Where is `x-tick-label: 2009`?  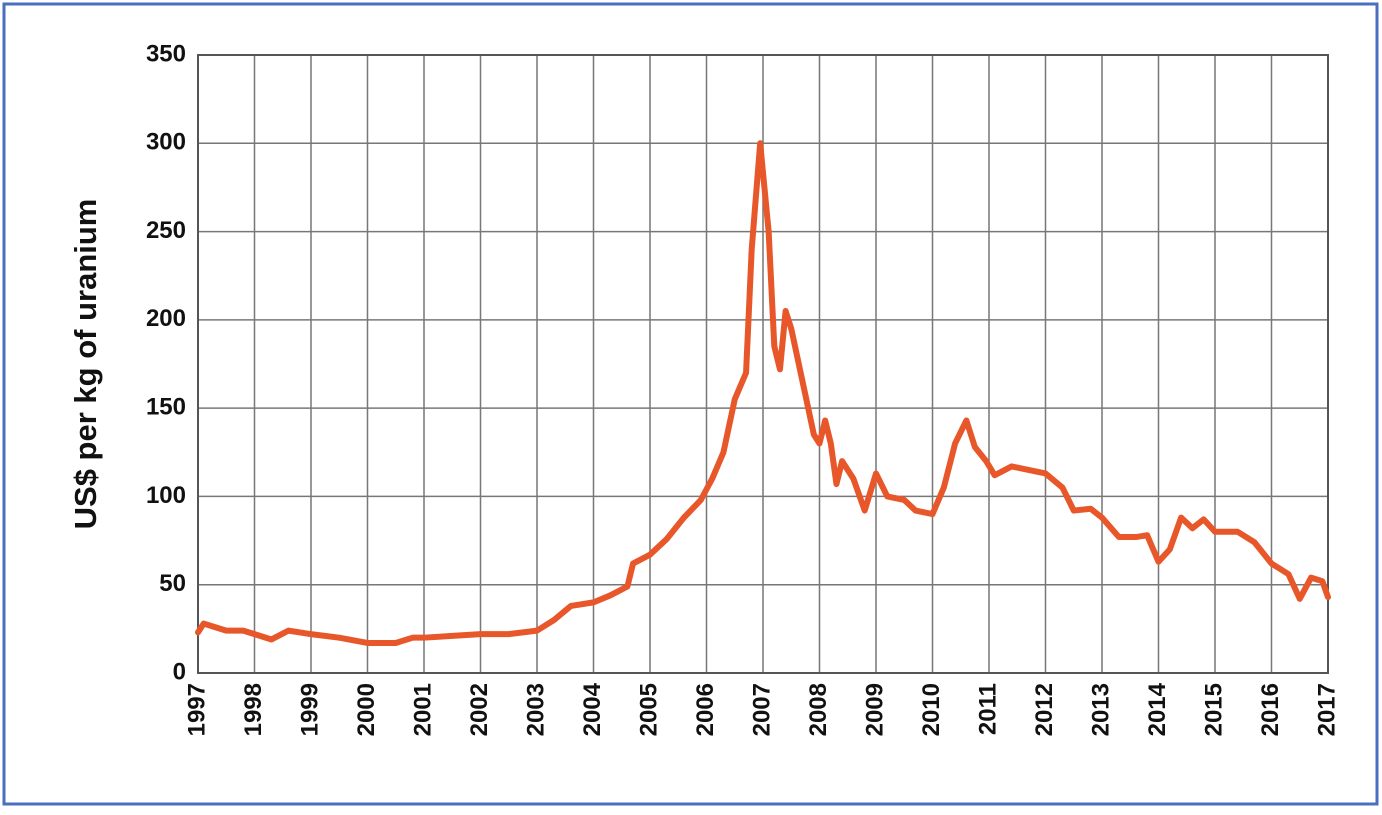
x-tick-label: 2009 is located at coordinates (874, 709).